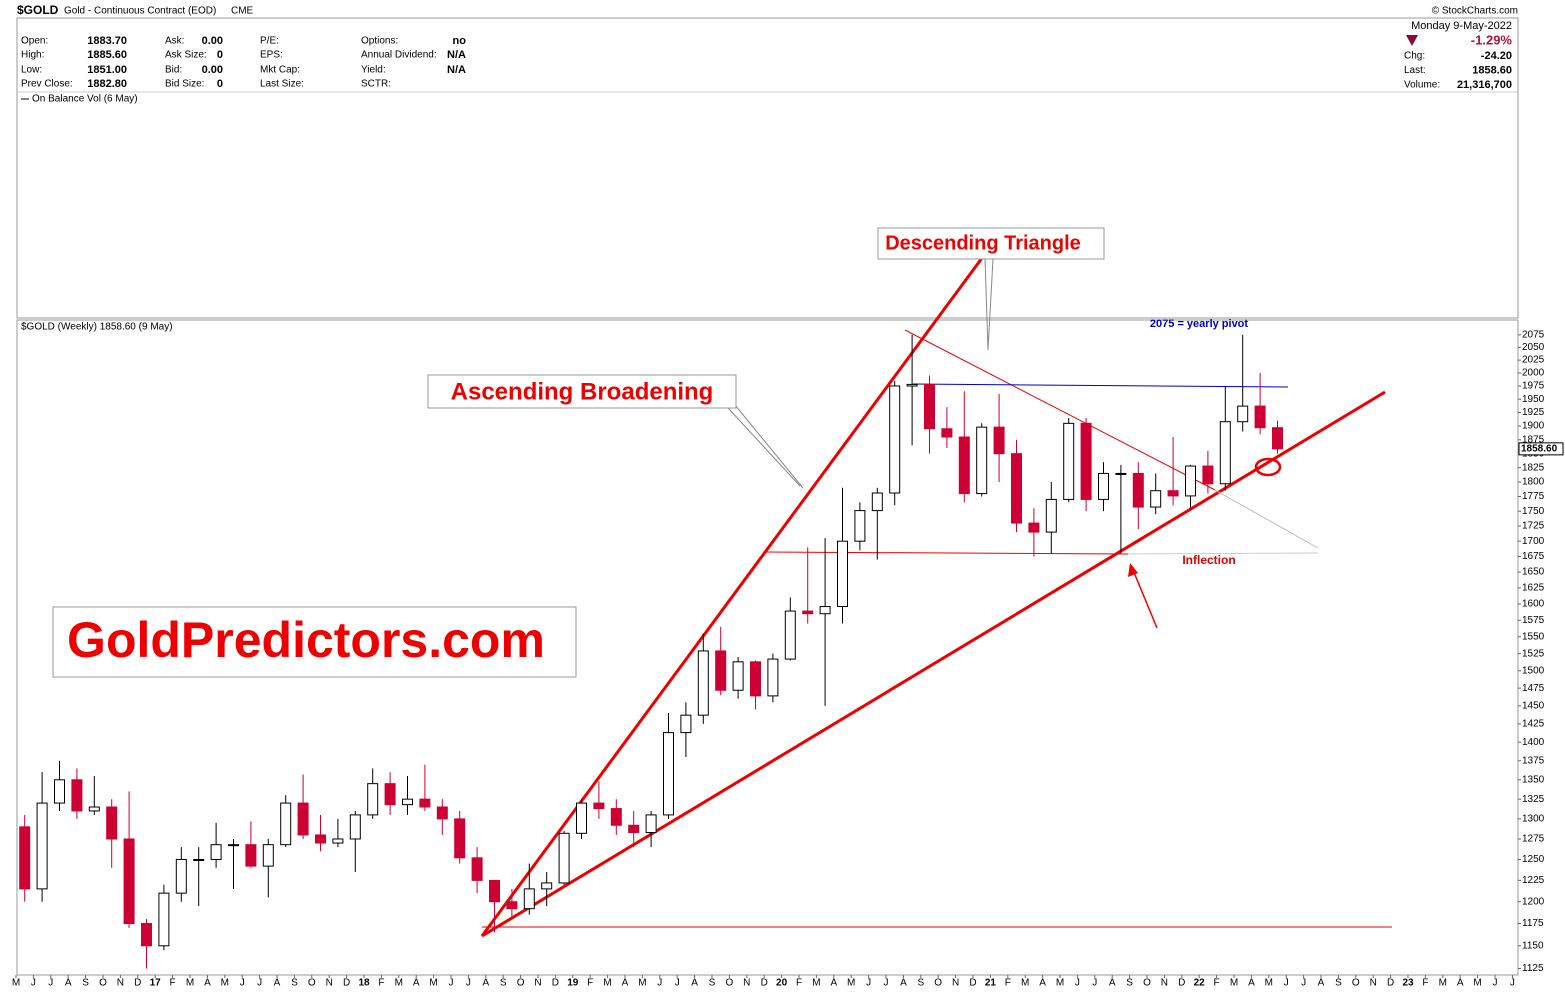 This screenshot has height=992, width=1565. I want to click on y-tick-label: 1325, so click(1533, 799).